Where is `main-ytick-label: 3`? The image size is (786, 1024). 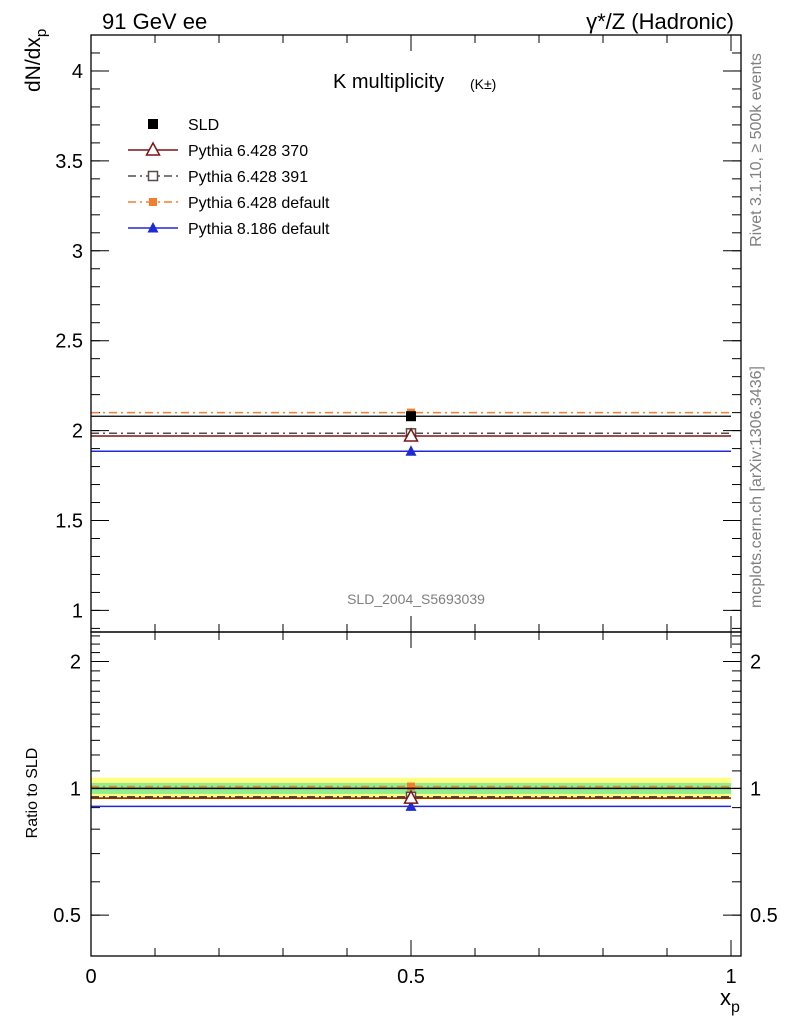 main-ytick-label: 3 is located at coordinates (77, 252).